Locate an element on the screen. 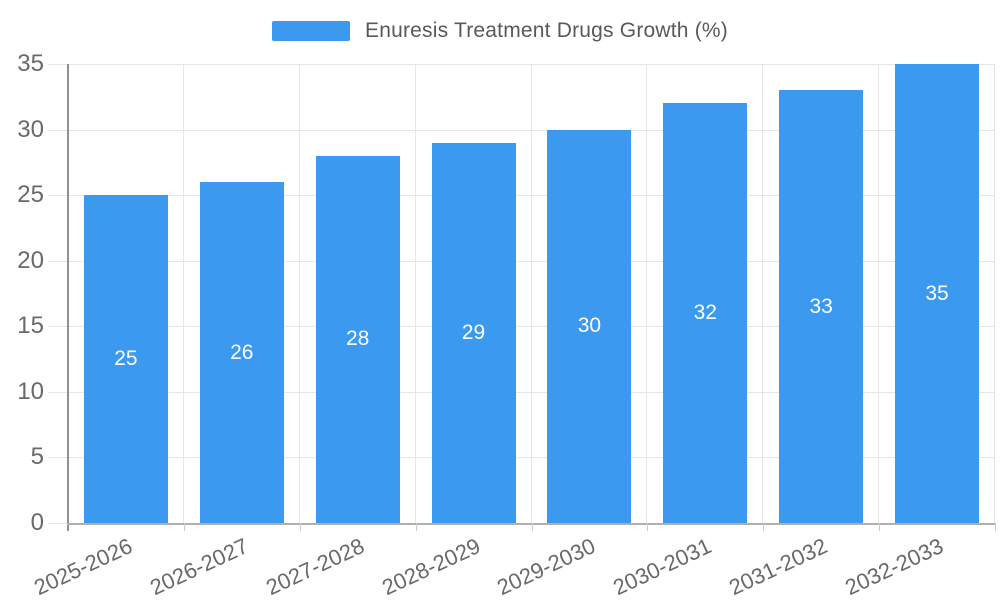  bar: 35 is located at coordinates (937, 293).